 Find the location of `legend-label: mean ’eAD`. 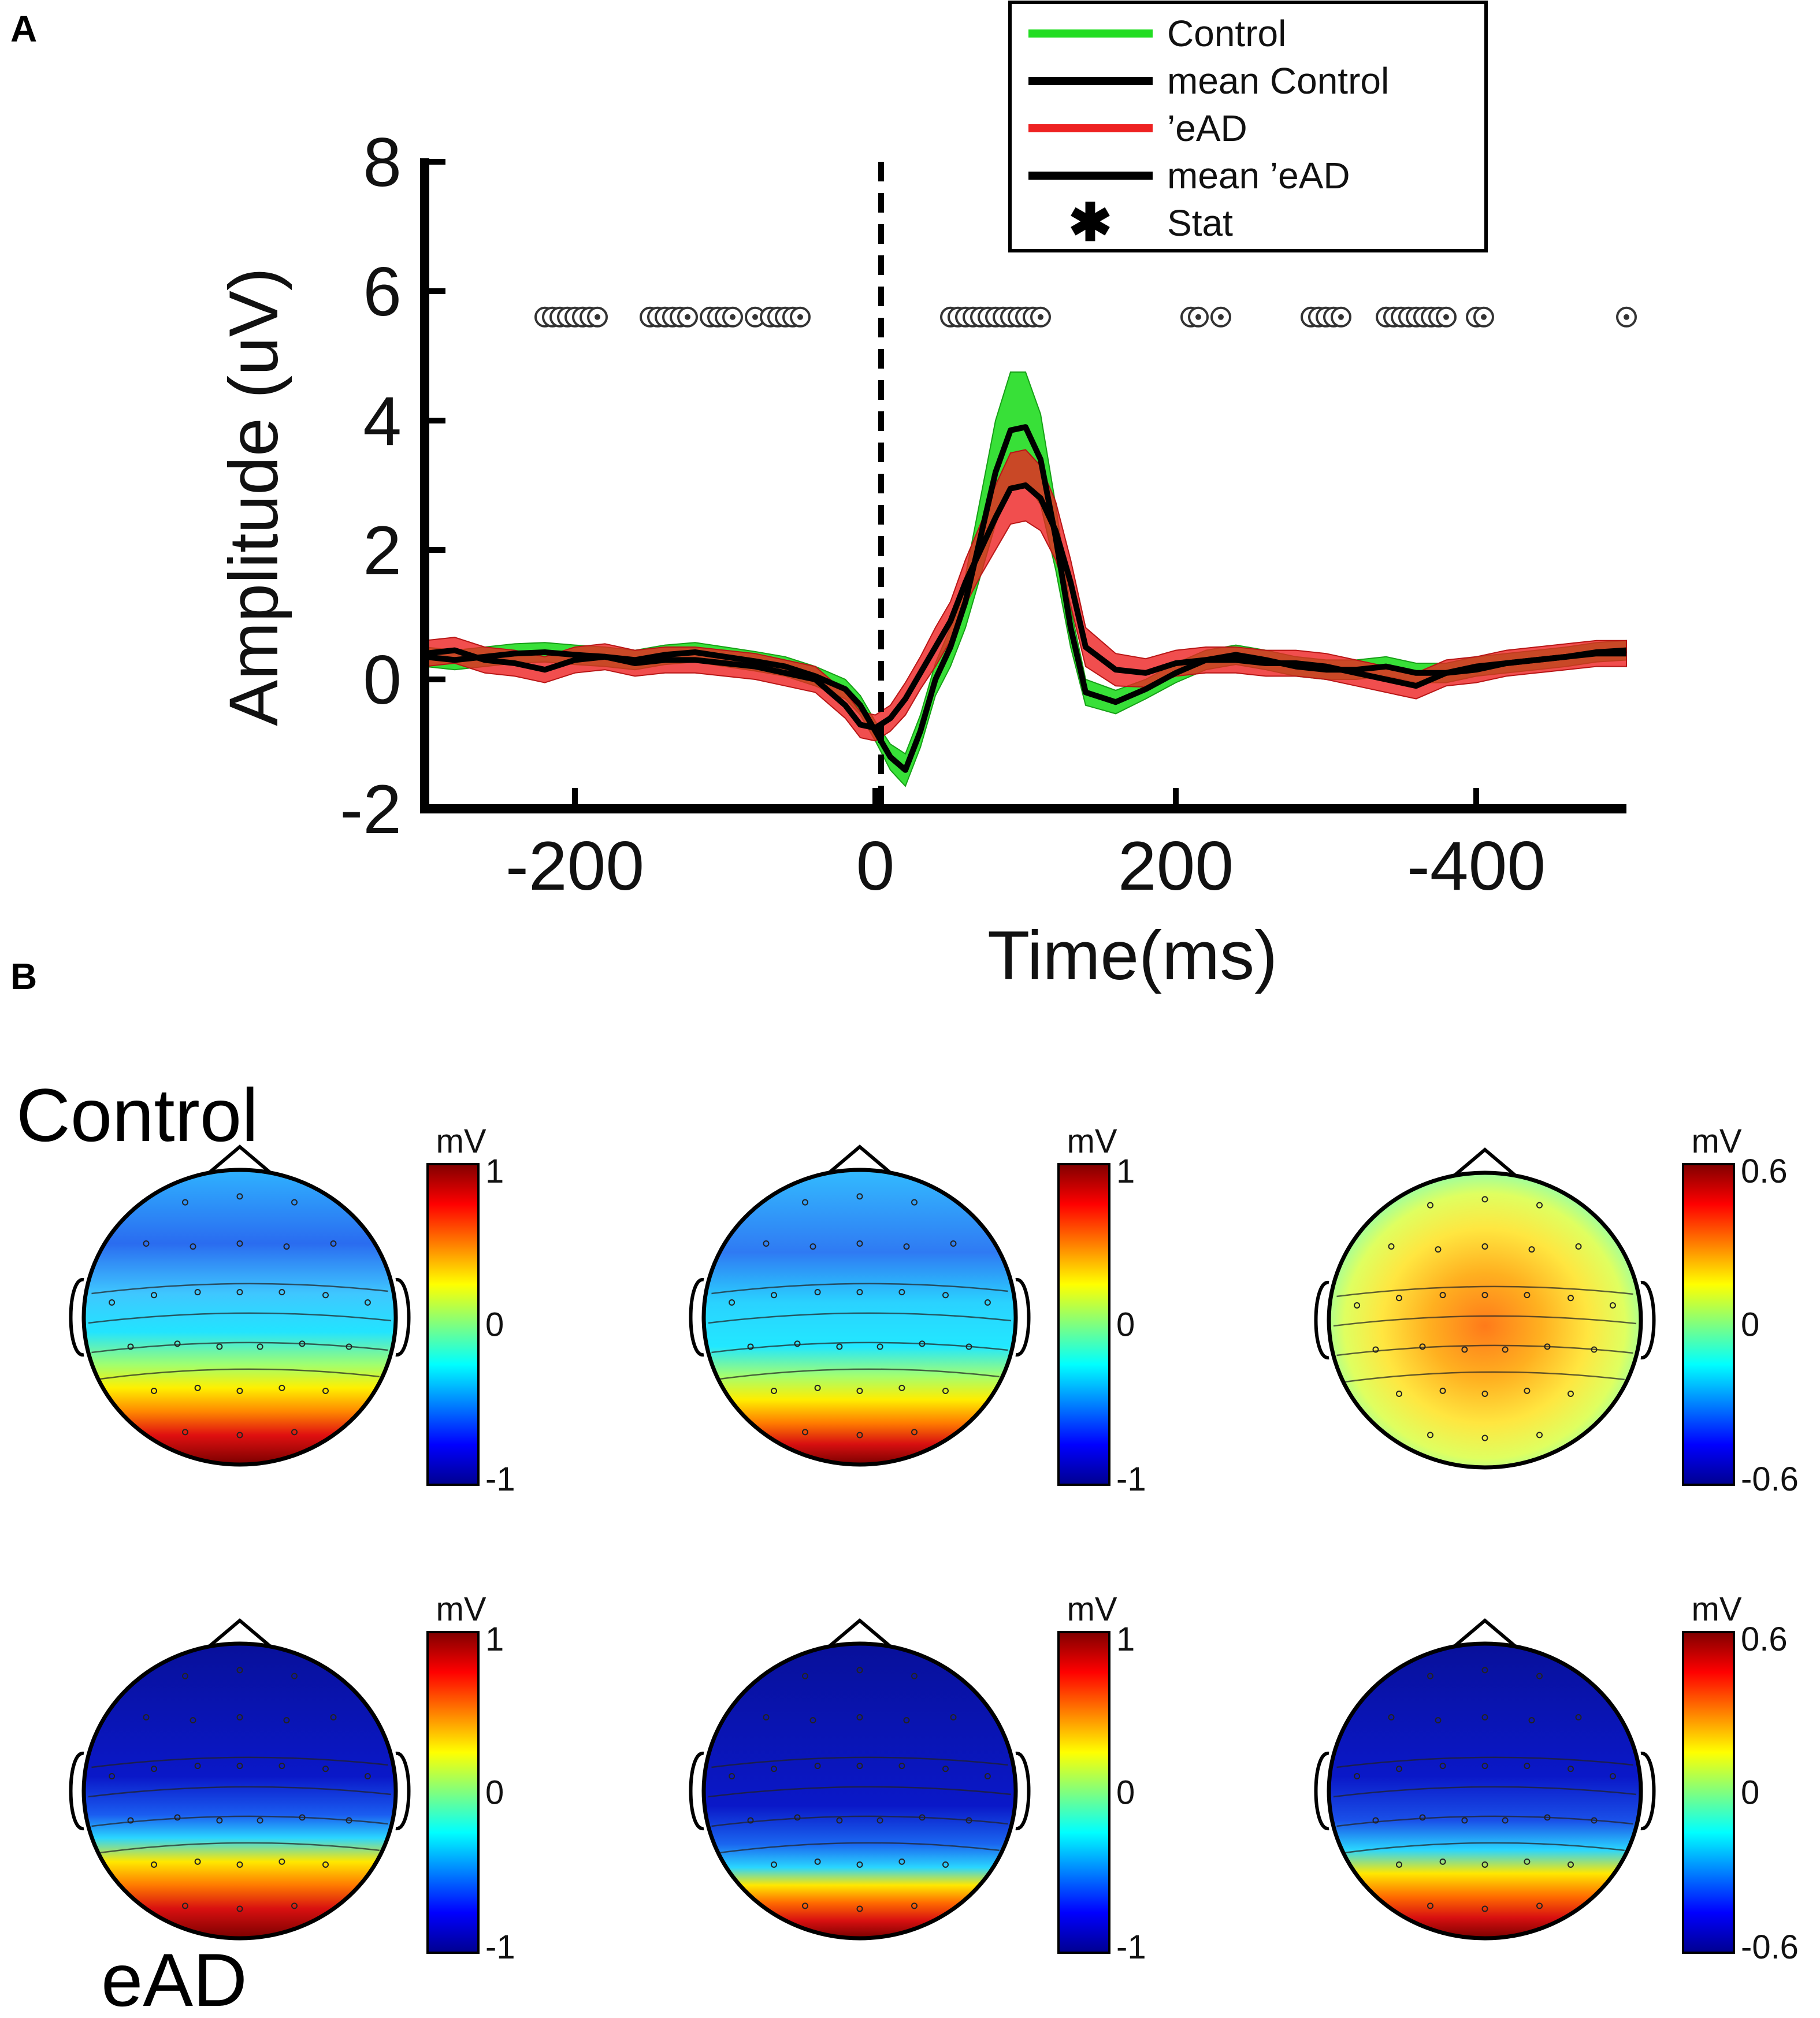

legend-label: mean ’eAD is located at coordinates (1258, 175).